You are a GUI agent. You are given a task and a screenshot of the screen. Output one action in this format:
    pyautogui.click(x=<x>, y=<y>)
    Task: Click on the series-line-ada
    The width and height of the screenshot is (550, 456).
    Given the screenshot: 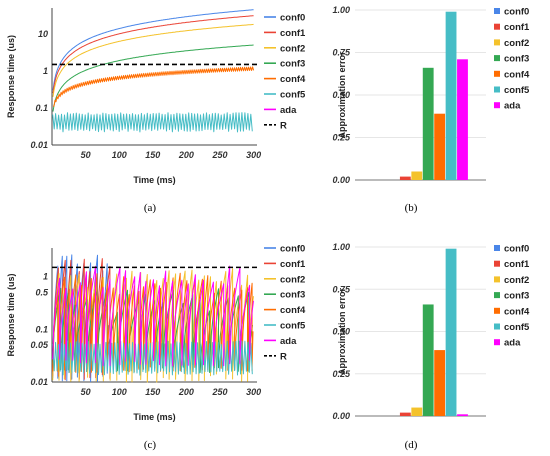 What is the action you would take?
    pyautogui.click(x=153, y=316)
    